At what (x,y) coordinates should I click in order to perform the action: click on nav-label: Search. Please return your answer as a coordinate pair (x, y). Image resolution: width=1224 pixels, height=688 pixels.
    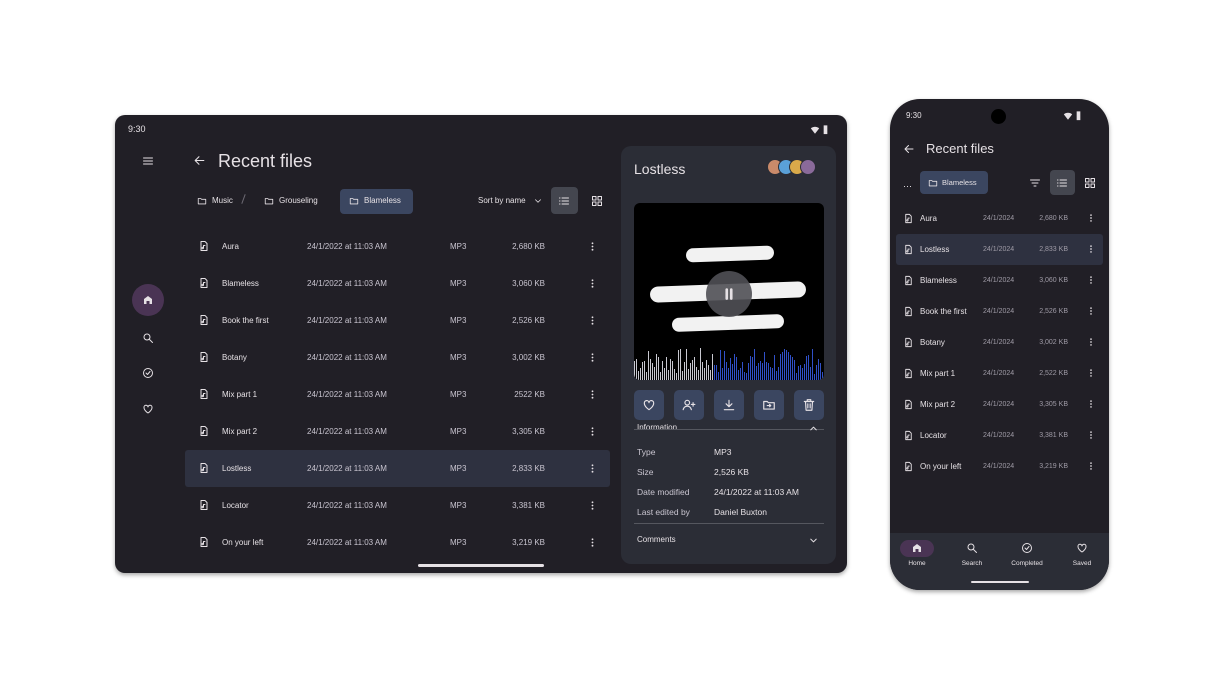
    Looking at the image, I should click on (972, 563).